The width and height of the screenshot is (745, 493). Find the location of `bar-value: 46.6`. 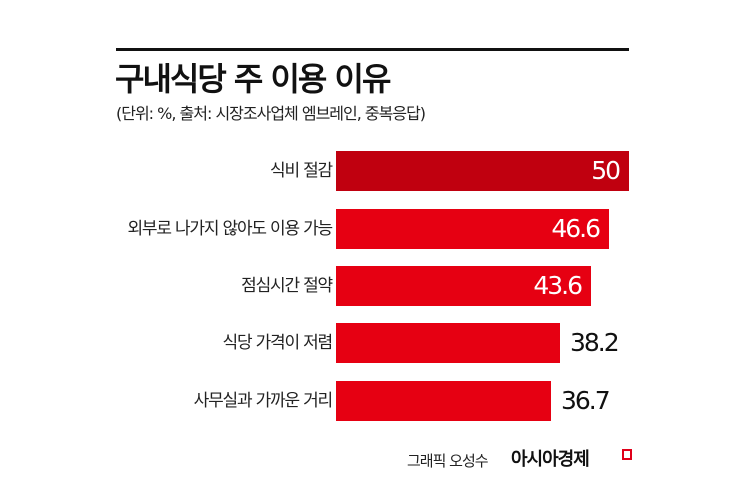

bar-value: 46.6 is located at coordinates (576, 228).